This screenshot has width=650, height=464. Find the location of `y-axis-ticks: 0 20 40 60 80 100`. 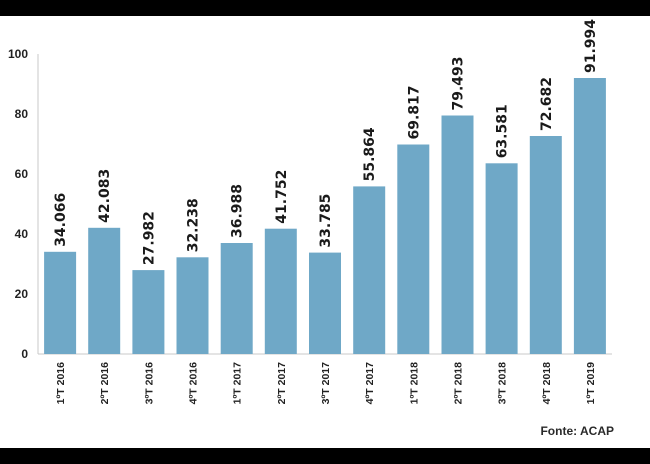

y-axis-ticks: 0 20 40 60 80 100 is located at coordinates (18, 204).